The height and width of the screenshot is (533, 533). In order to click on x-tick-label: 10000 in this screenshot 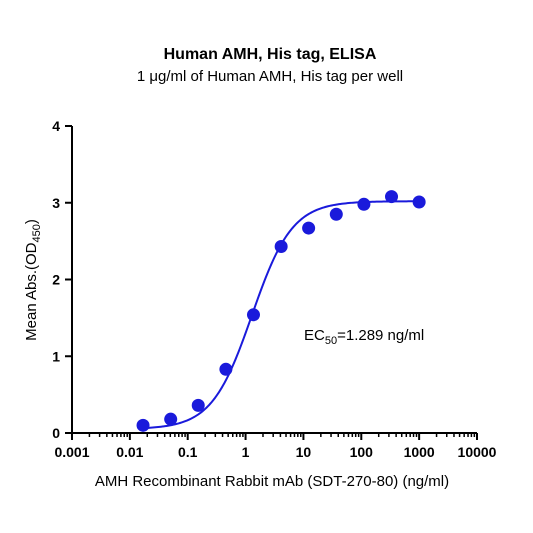, I will do `click(477, 452)`.